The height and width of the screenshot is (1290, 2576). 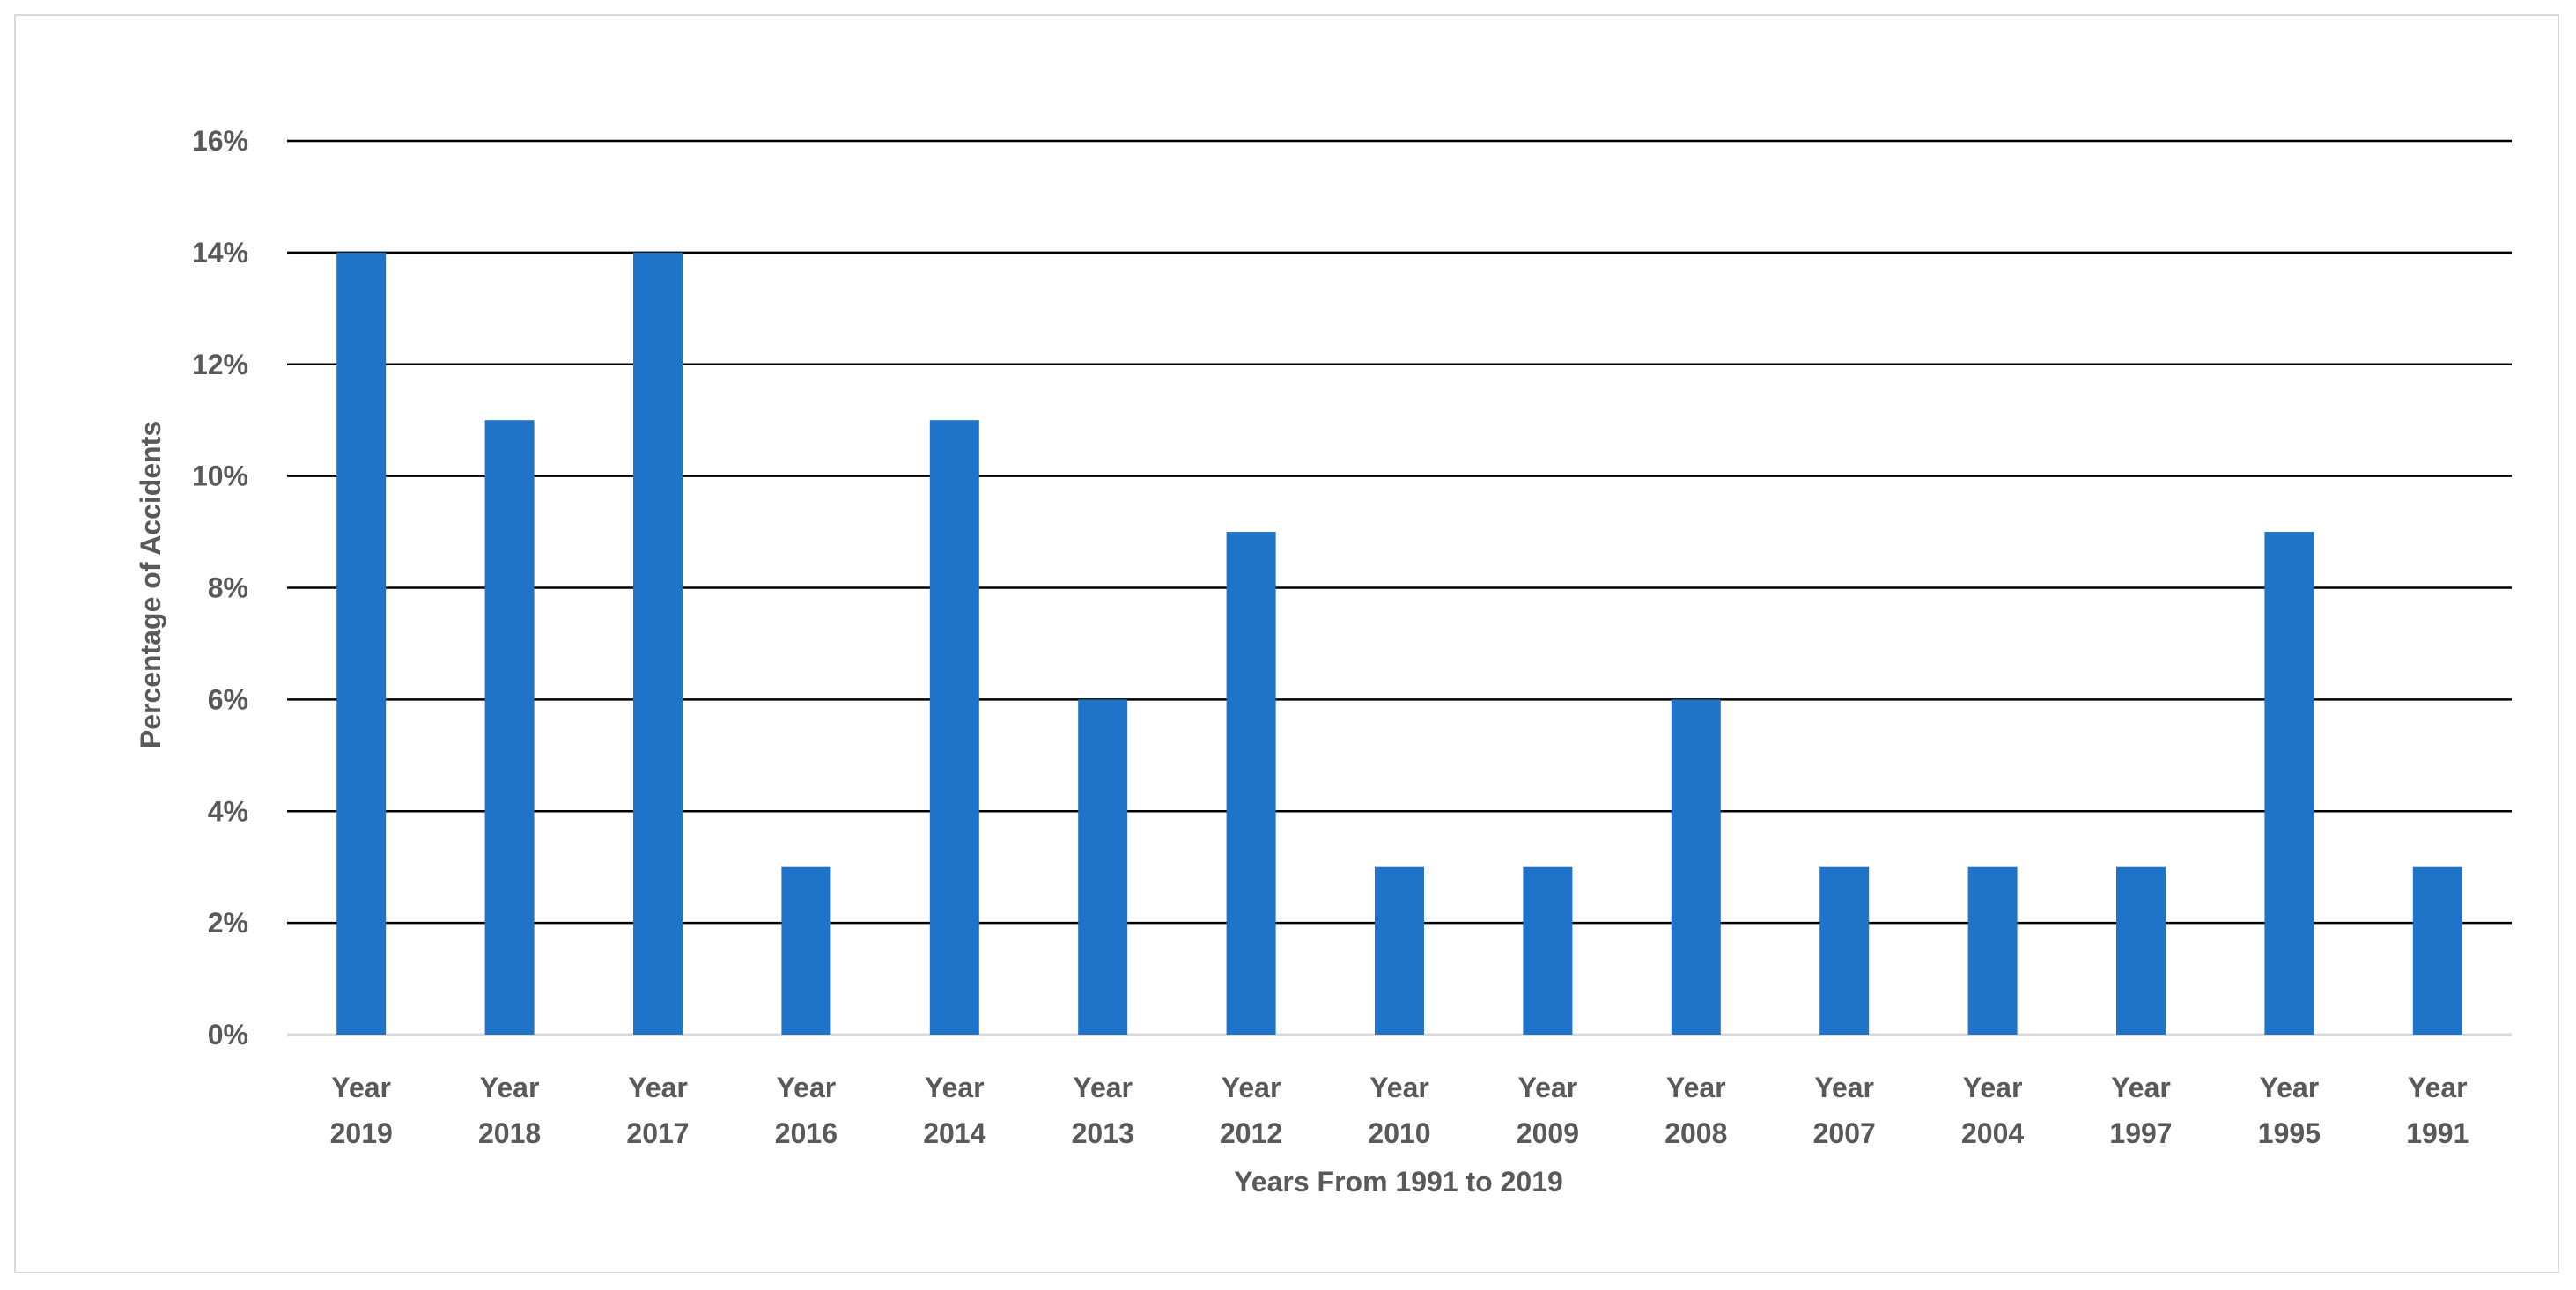 What do you see at coordinates (1844, 1110) in the screenshot?
I see `x-tick-label: Year 2007` at bounding box center [1844, 1110].